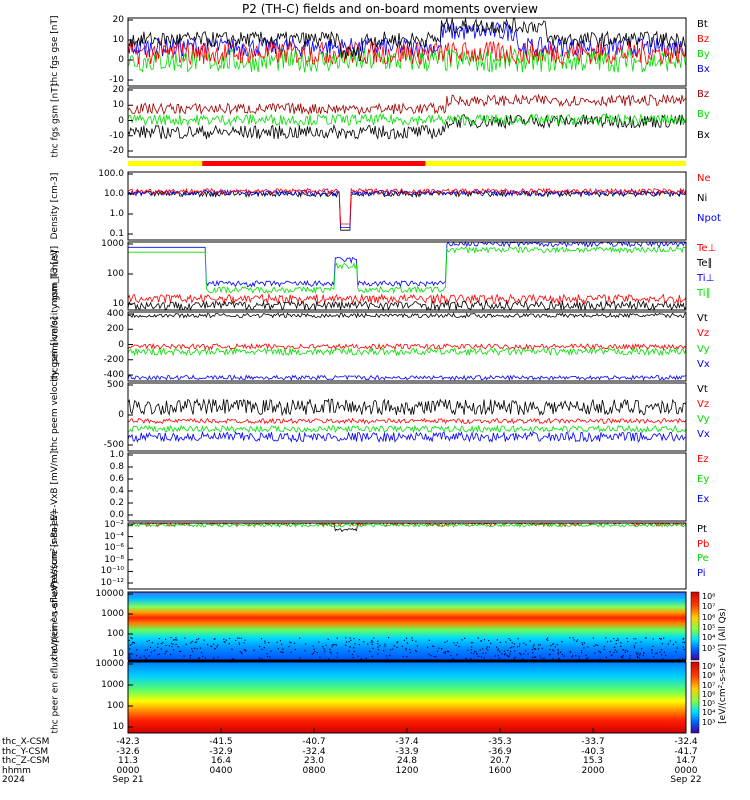  Describe the element at coordinates (113, 445) in the screenshot. I see `ytick-label: -500` at that location.